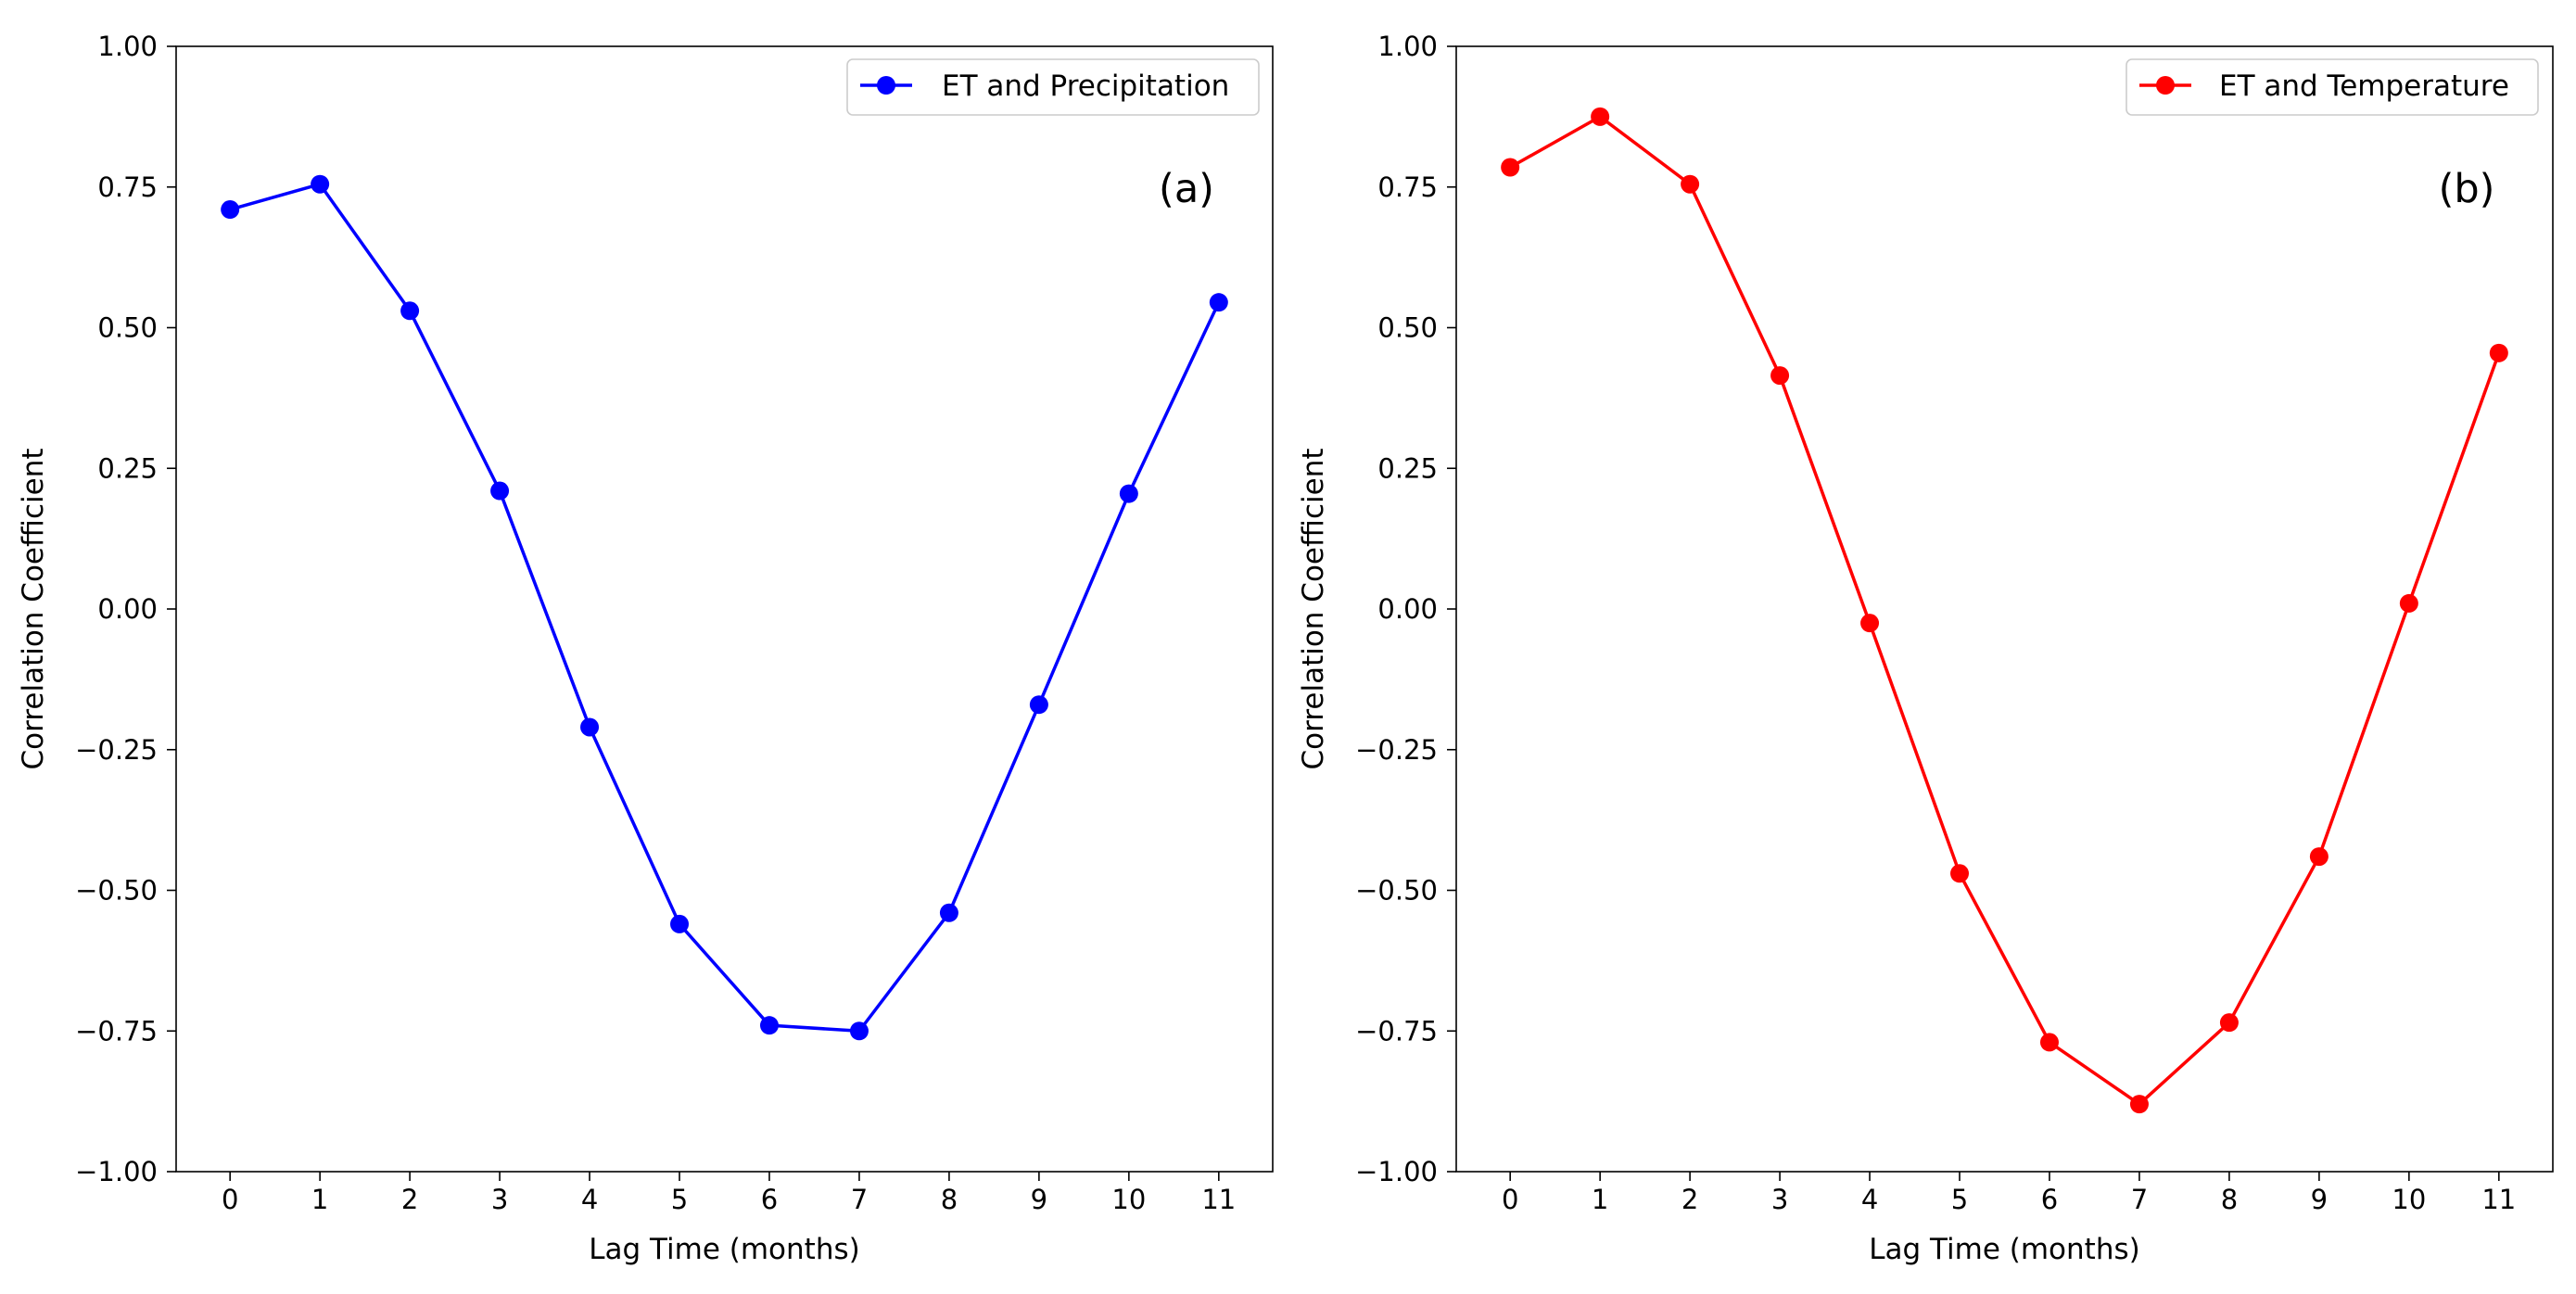 The image size is (2576, 1294). Describe the element at coordinates (409, 1199) in the screenshot. I see `x-tick-label-a-2: 2` at that location.